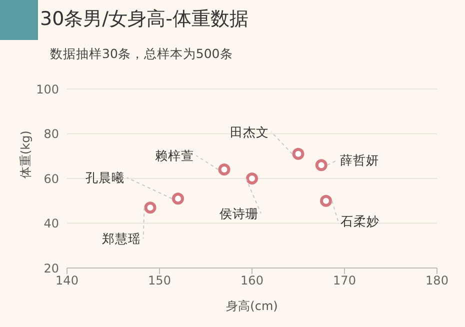 This screenshot has width=465, height=327. Describe the element at coordinates (252, 281) in the screenshot. I see `x-tick-label: 160` at that location.